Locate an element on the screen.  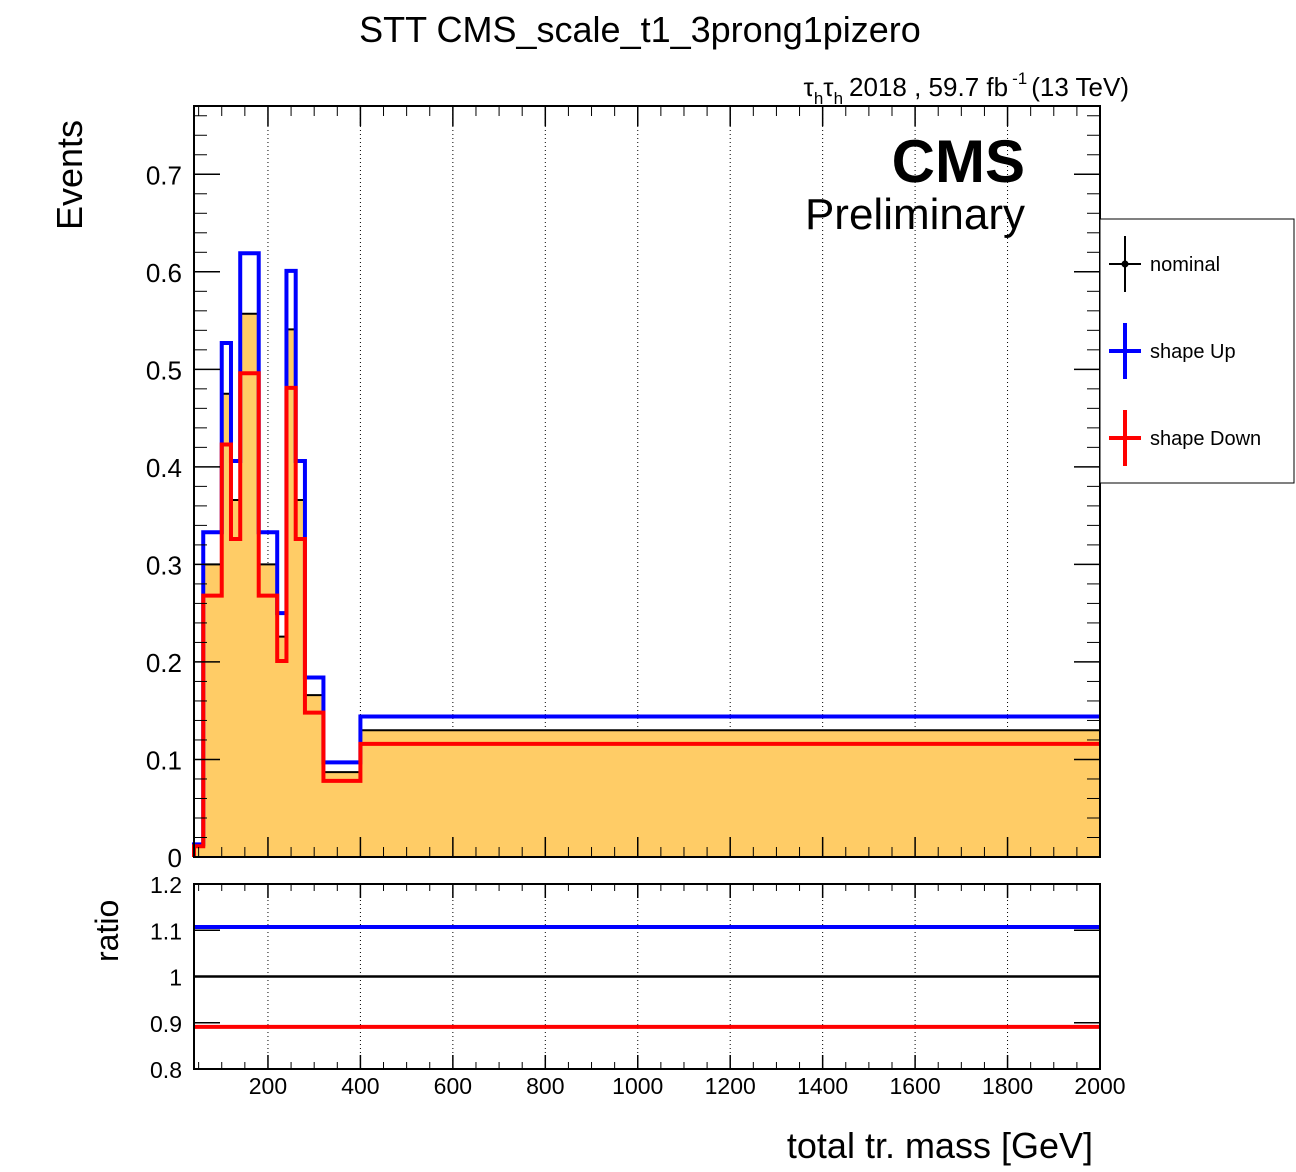
x-tick-label: 1400 is located at coordinates (822, 1086).